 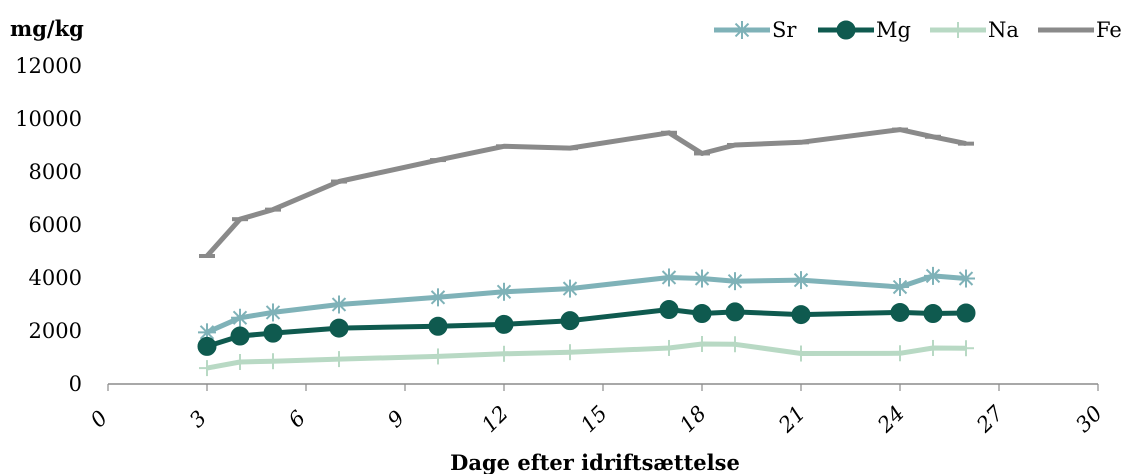 What do you see at coordinates (893, 30) in the screenshot?
I see `legend-label: Mg` at bounding box center [893, 30].